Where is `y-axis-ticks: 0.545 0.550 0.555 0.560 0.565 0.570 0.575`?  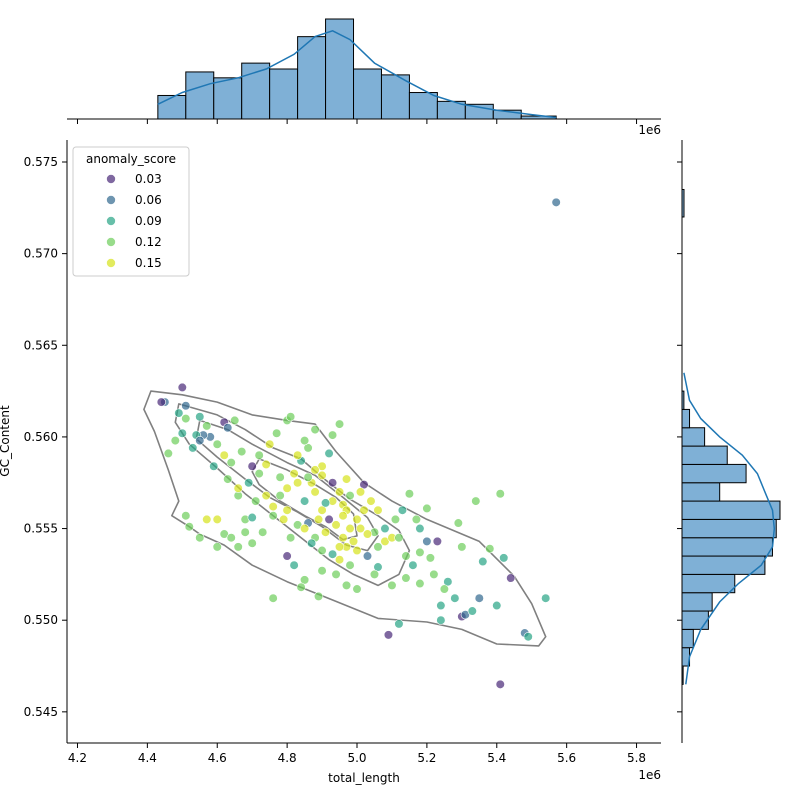 y-axis-ticks: 0.545 0.550 0.555 0.560 0.565 0.570 0.575 is located at coordinates (45, 437).